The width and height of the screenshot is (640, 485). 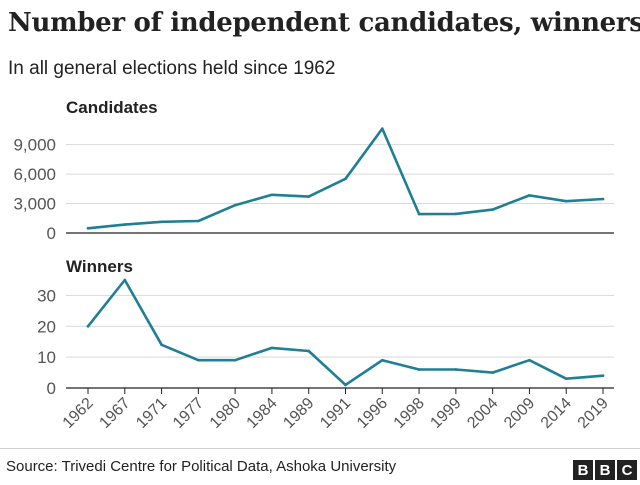 I want to click on x-tick-label: 1962, so click(x=78, y=413).